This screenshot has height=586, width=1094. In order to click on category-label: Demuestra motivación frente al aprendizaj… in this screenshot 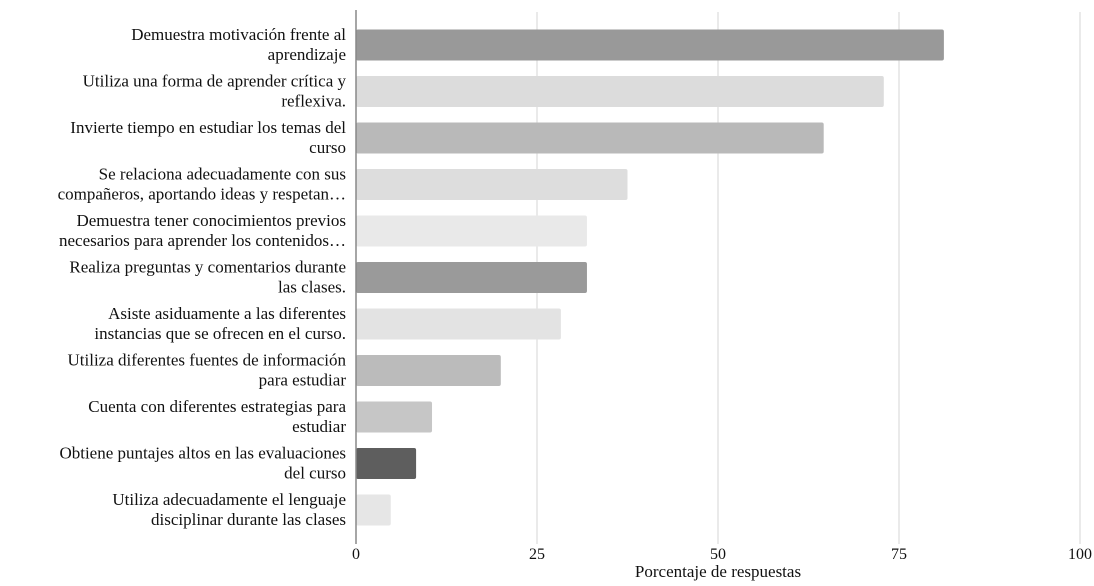, I will do `click(238, 44)`.